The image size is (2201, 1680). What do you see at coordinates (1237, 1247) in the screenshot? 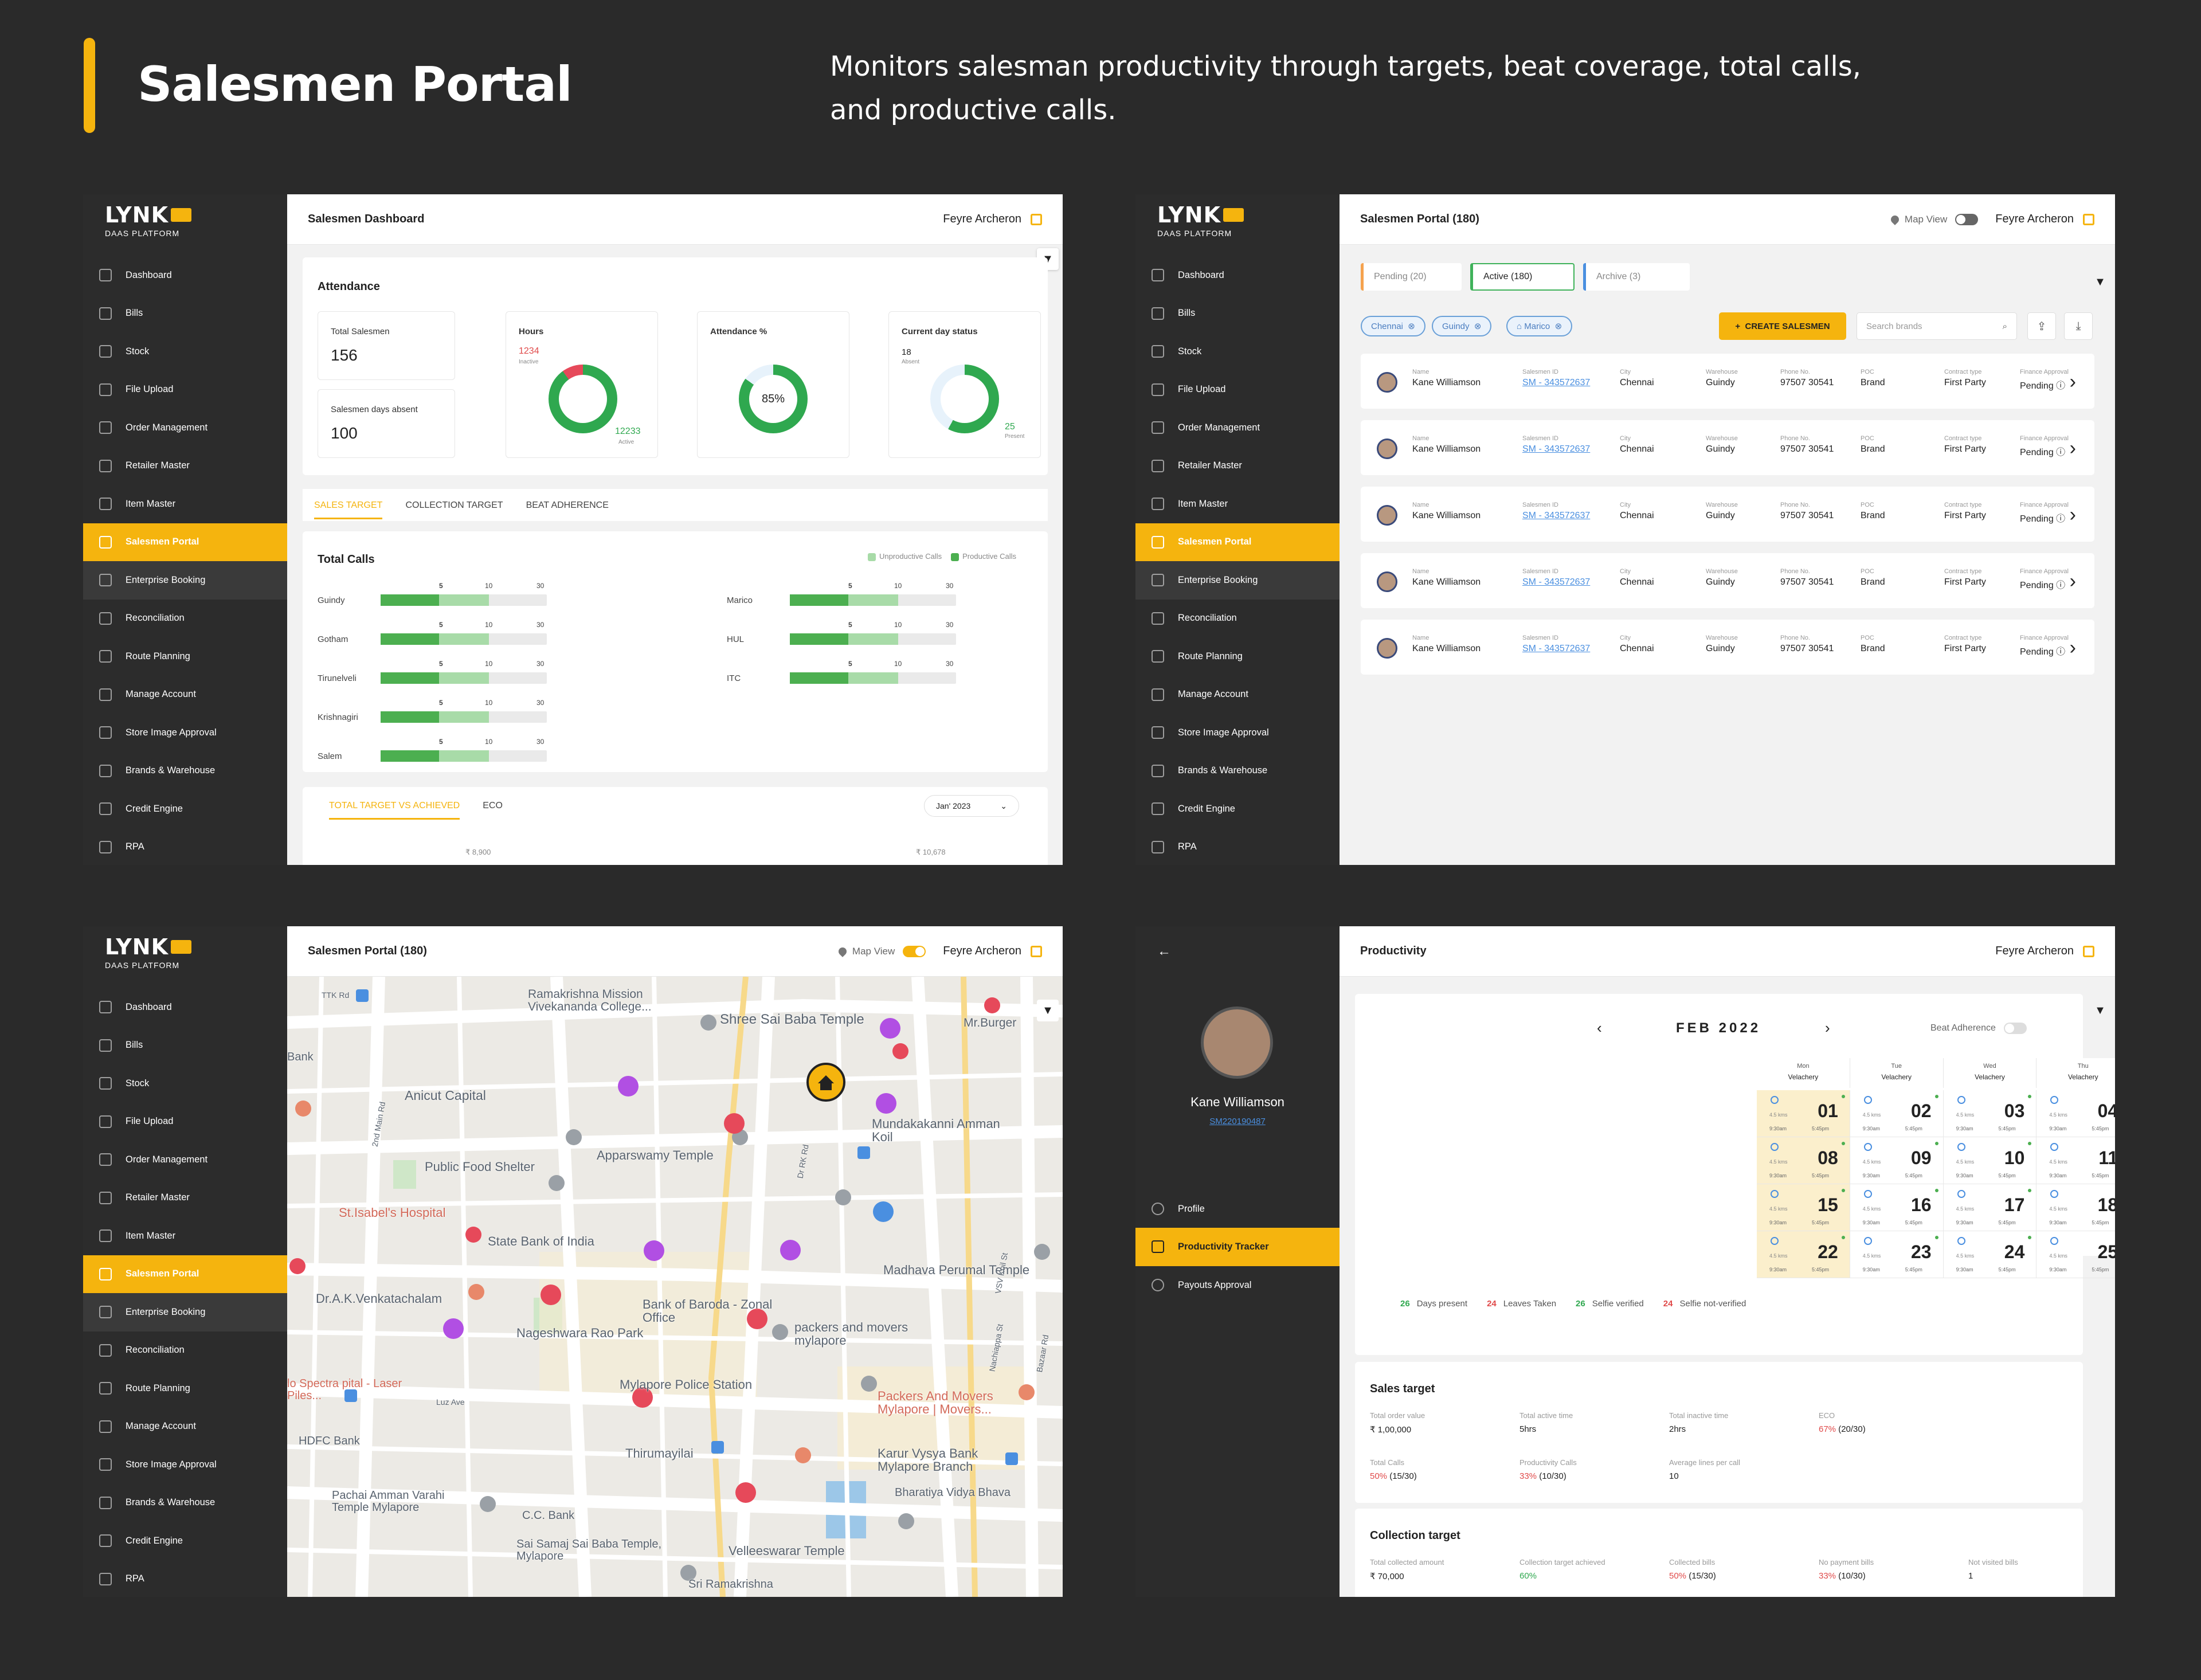
I see `nav-productivity-tracker: Productivity Tracker` at bounding box center [1237, 1247].